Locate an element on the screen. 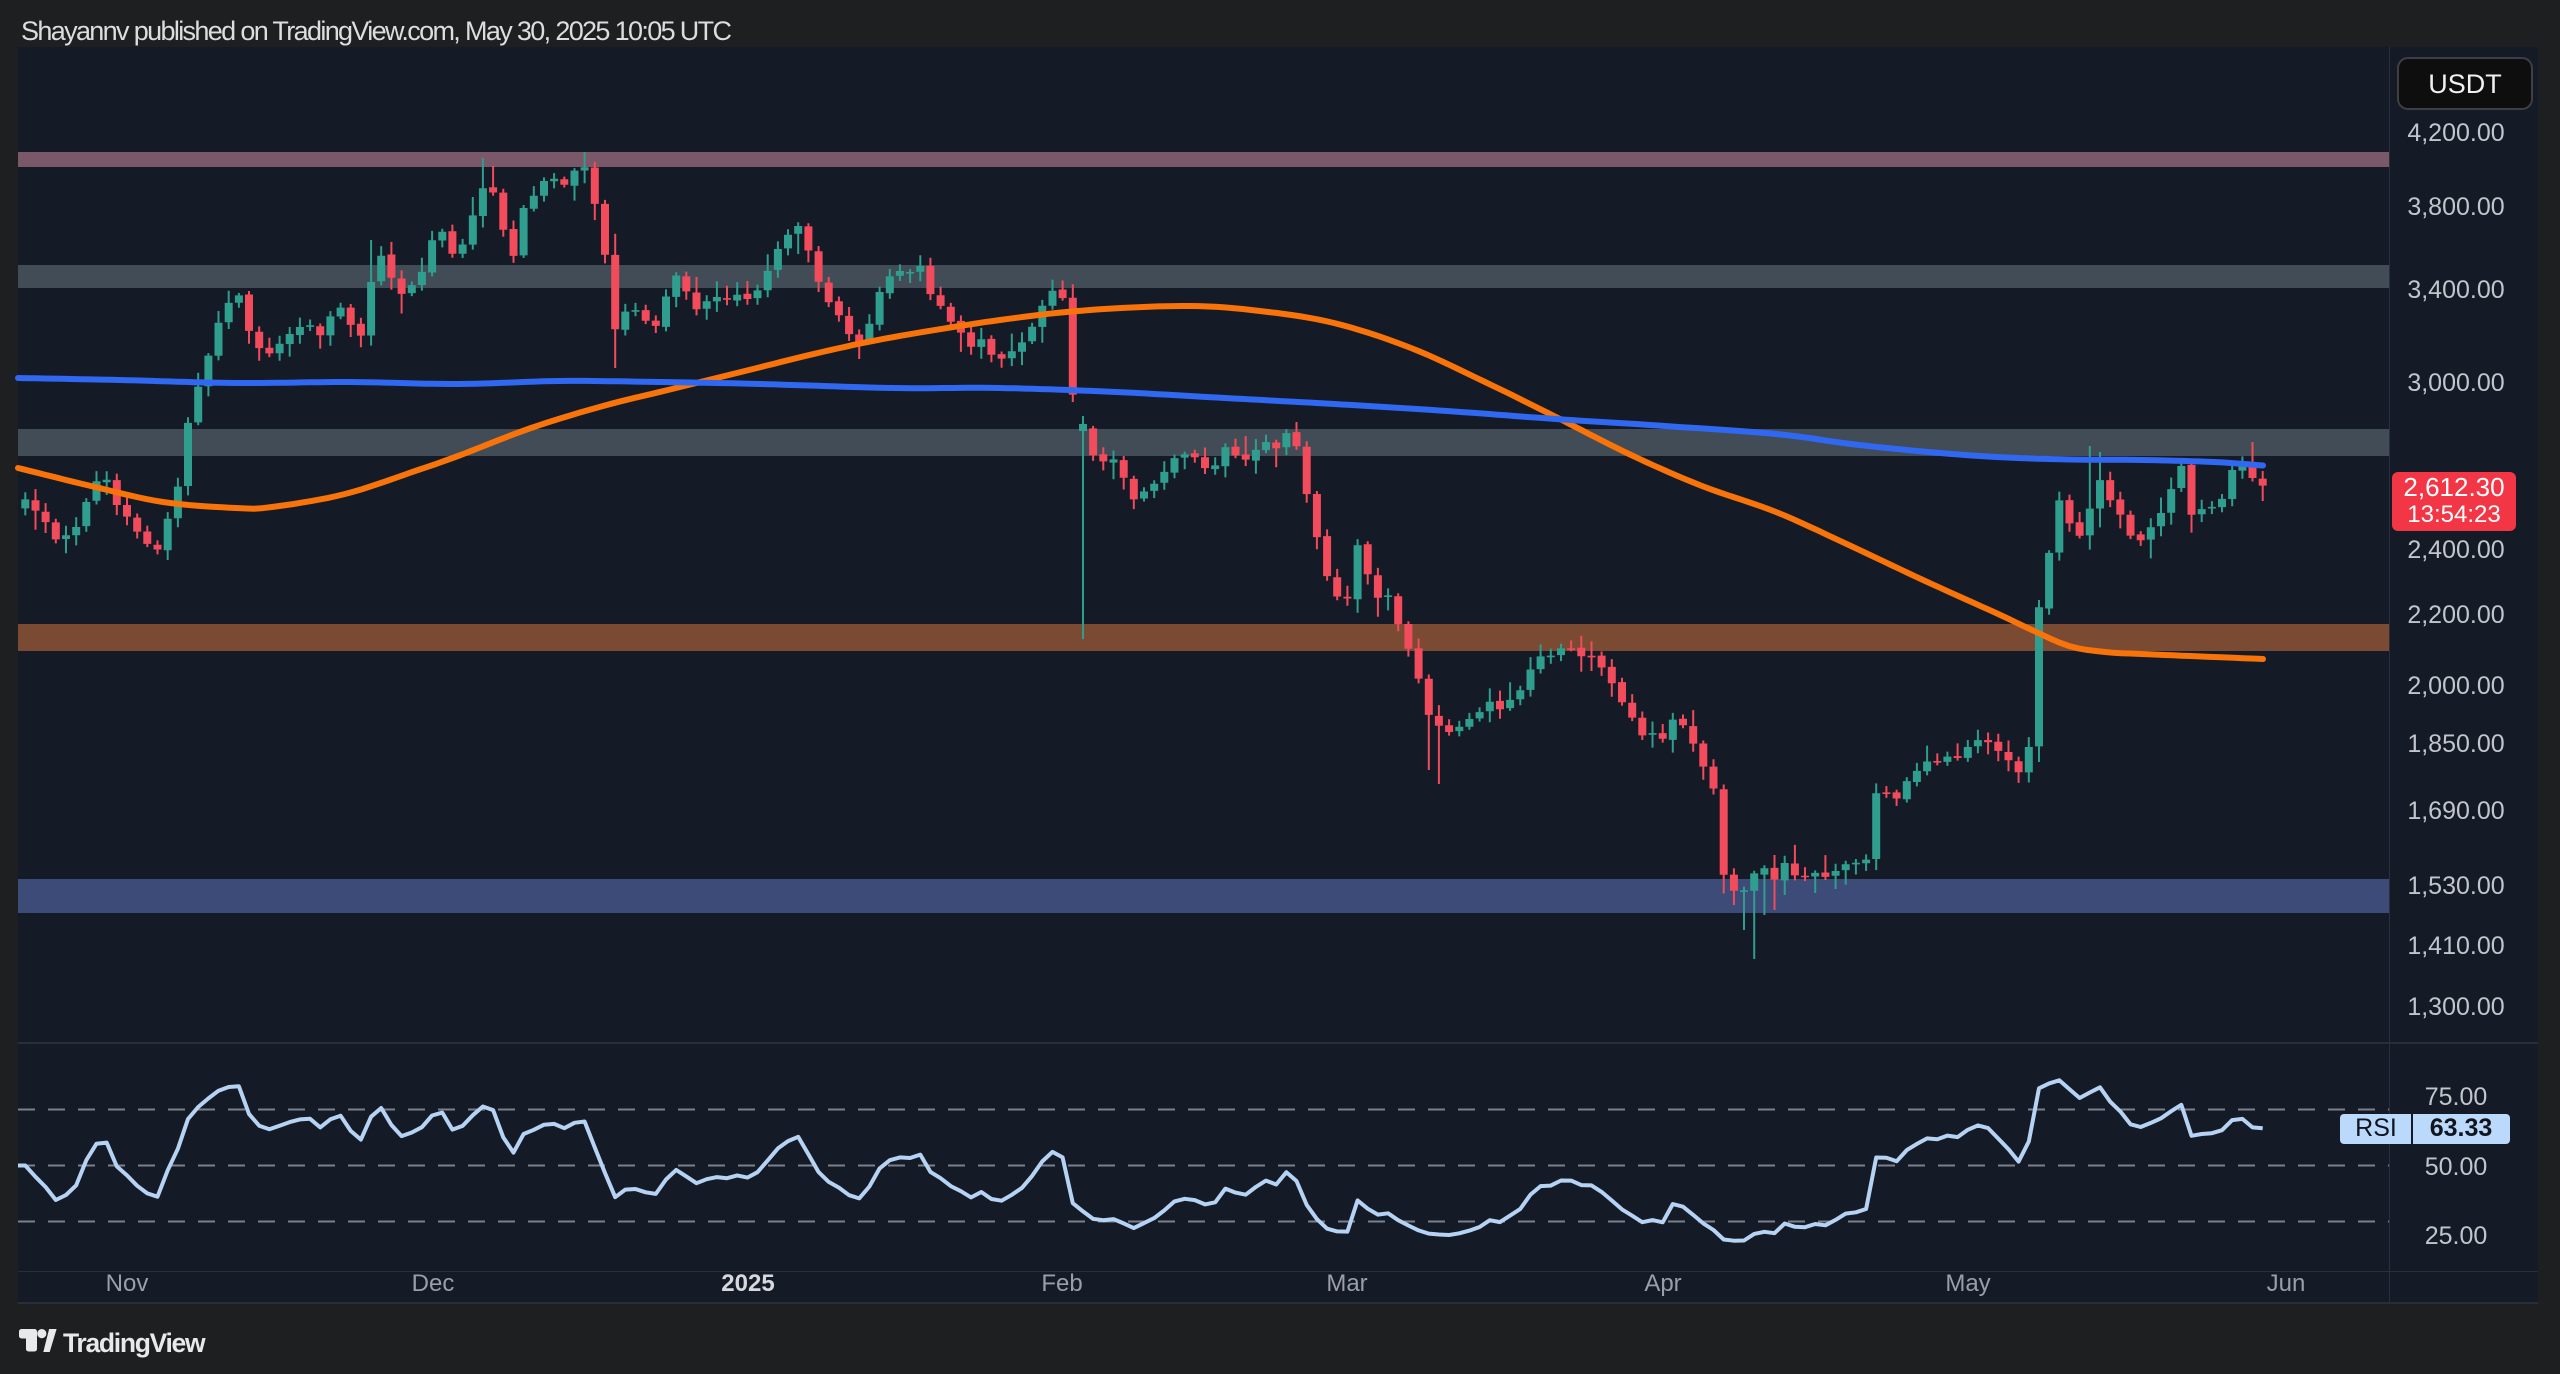 The image size is (2560, 1374). svg-text: TradingView is located at coordinates (134, 1343).